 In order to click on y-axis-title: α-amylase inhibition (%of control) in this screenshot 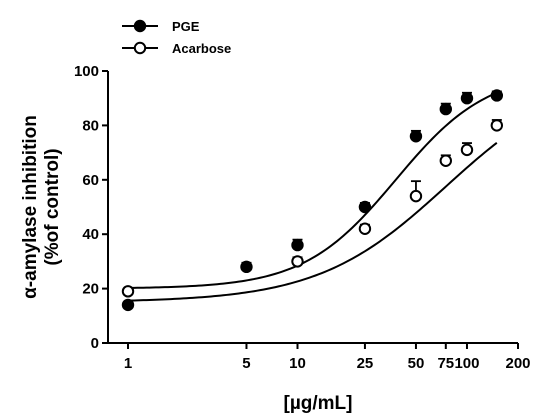, I will do `click(41, 207)`.